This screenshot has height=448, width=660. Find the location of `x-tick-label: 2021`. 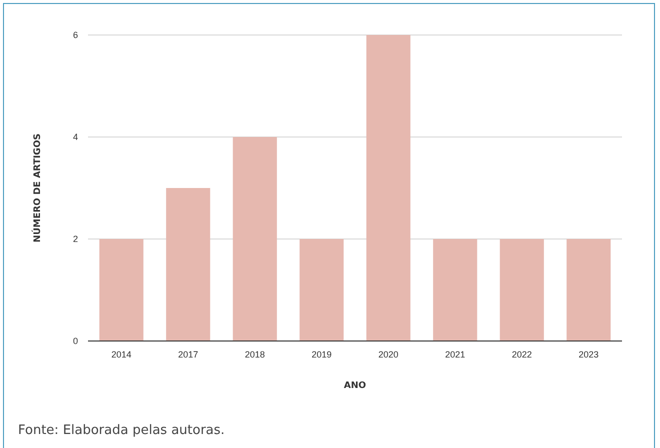

x-tick-label: 2021 is located at coordinates (455, 354).